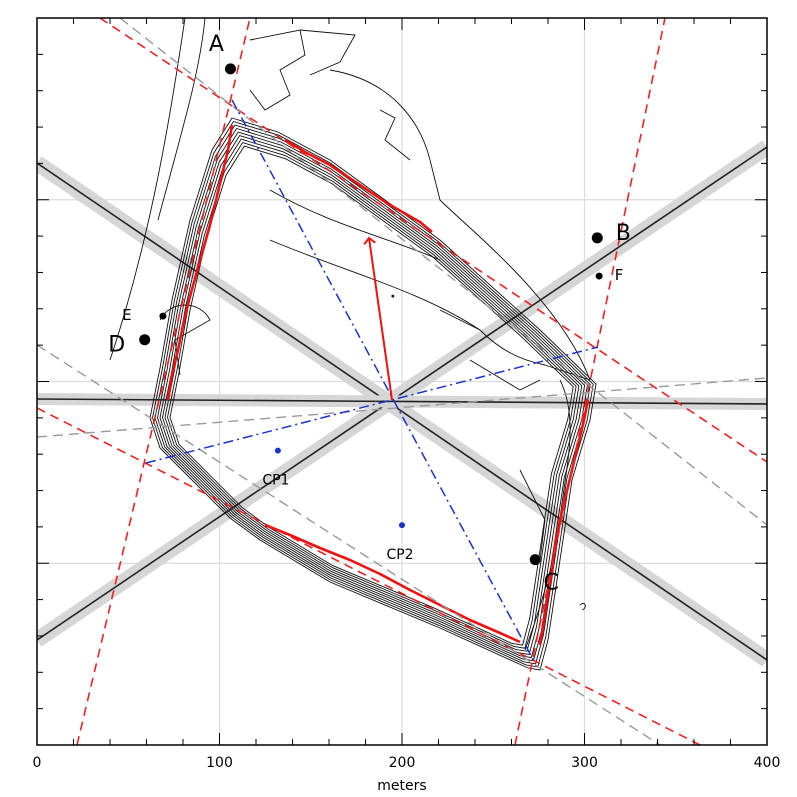  I want to click on point-b-marker, so click(597, 238).